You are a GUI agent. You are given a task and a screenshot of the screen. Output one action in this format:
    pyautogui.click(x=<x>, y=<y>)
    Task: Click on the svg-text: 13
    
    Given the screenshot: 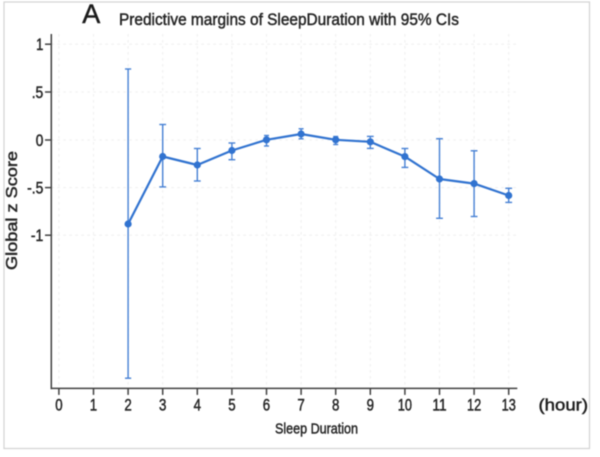 What is the action you would take?
    pyautogui.click(x=509, y=405)
    